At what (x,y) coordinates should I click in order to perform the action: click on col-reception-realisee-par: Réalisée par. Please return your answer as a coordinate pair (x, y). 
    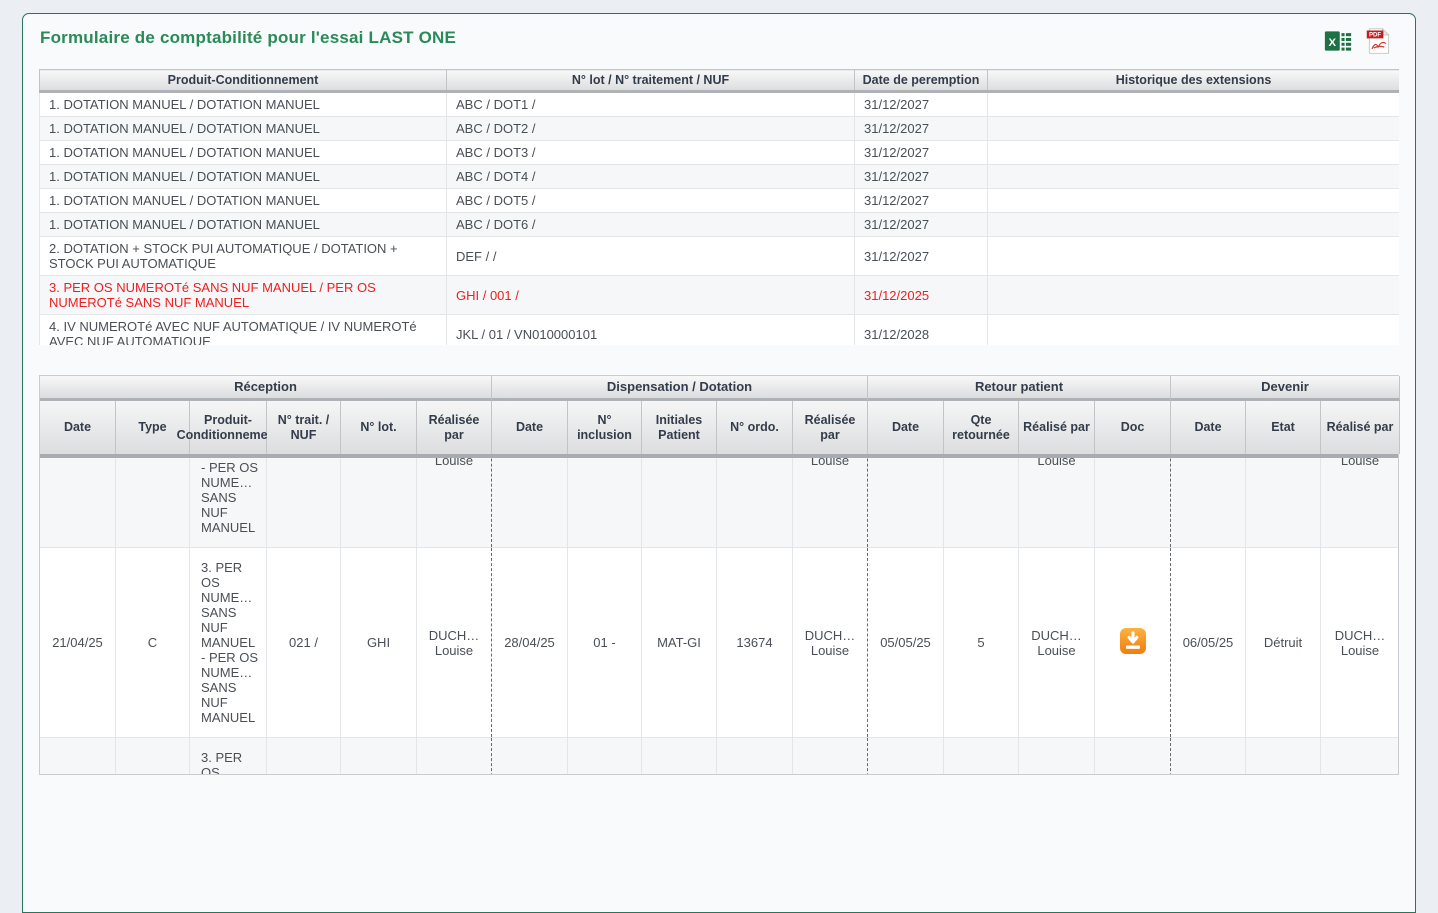
    Looking at the image, I should click on (454, 427).